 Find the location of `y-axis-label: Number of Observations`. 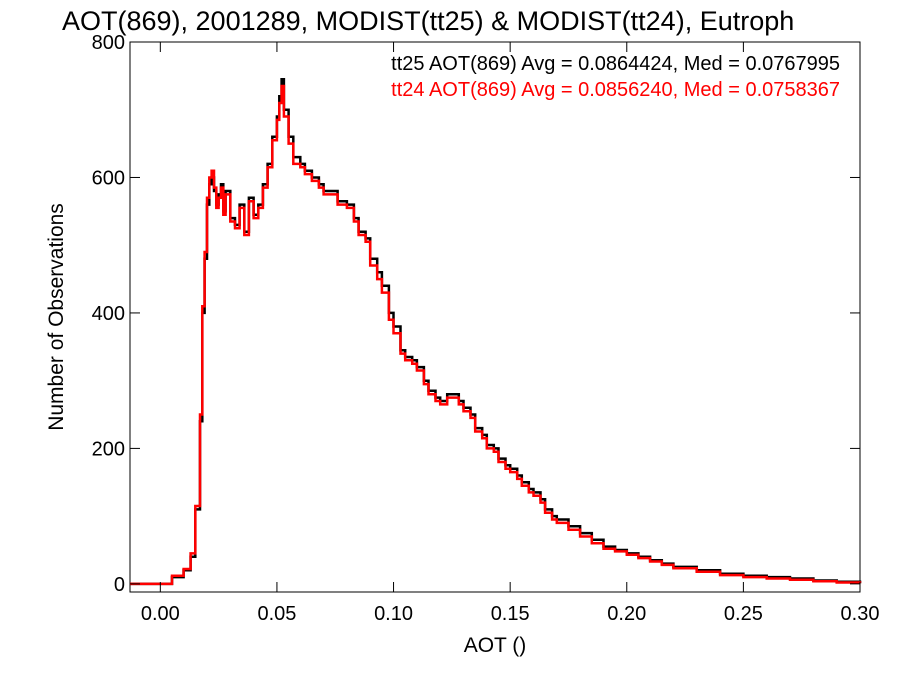

y-axis-label: Number of Observations is located at coordinates (56, 317).